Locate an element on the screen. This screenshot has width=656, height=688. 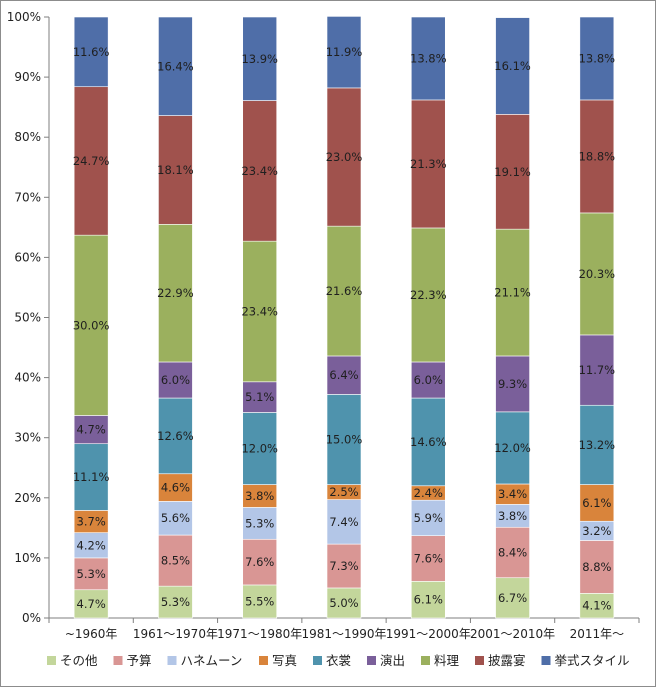
data-label: 23.0% is located at coordinates (344, 157).